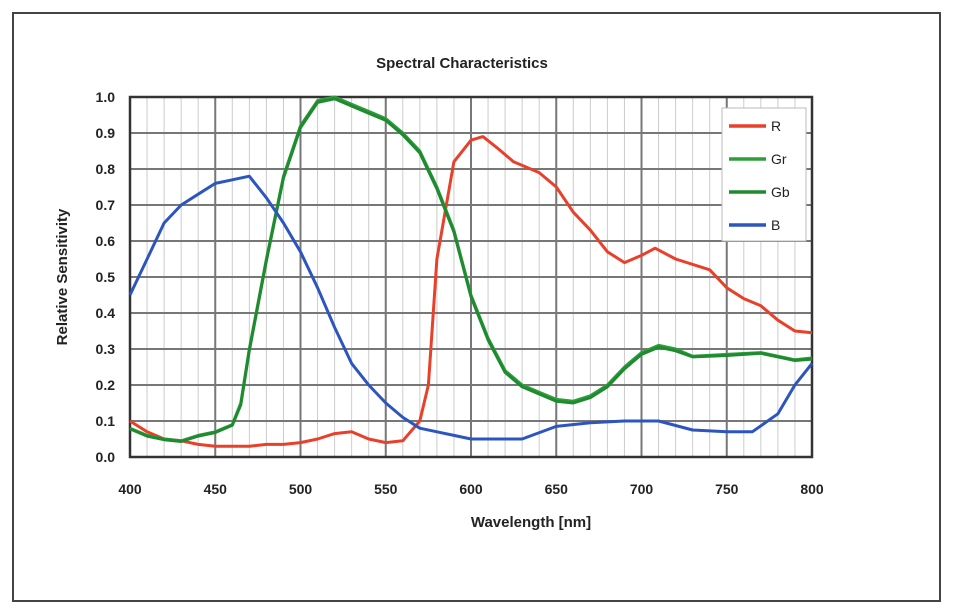 This screenshot has width=957, height=615. What do you see at coordinates (775, 225) in the screenshot?
I see `legend-label-b: B` at bounding box center [775, 225].